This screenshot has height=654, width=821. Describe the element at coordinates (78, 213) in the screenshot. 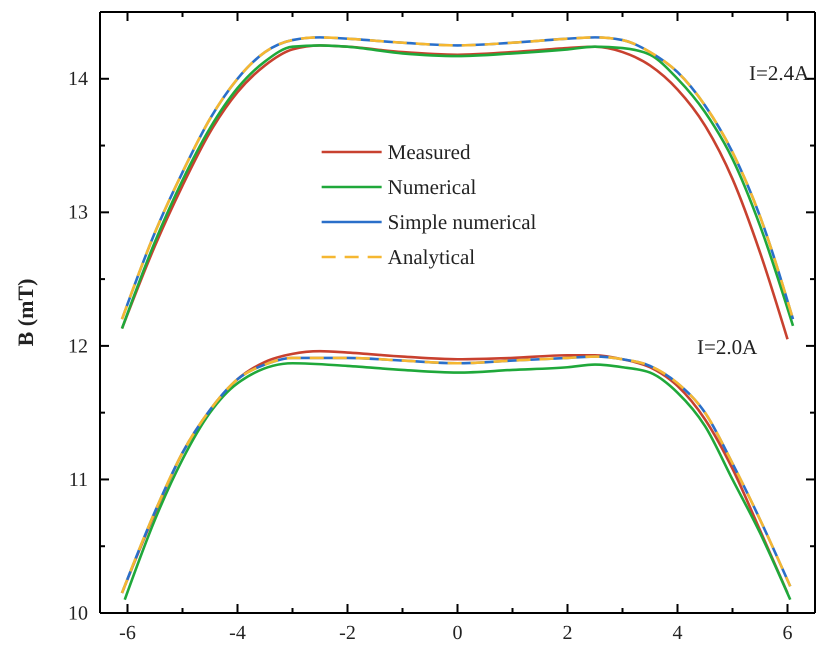

I see `y-tick-label: 13` at that location.